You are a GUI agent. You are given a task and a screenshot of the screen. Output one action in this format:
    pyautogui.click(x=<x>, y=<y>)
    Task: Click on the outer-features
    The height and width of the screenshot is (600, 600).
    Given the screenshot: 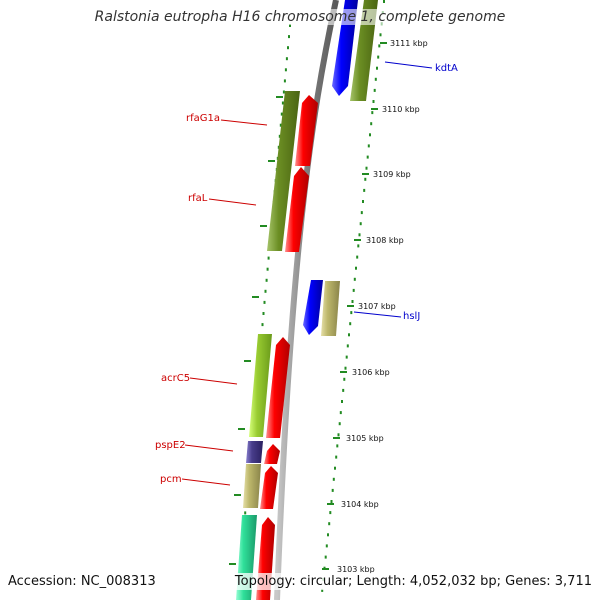 What is the action you would take?
    pyautogui.click(x=340, y=168)
    